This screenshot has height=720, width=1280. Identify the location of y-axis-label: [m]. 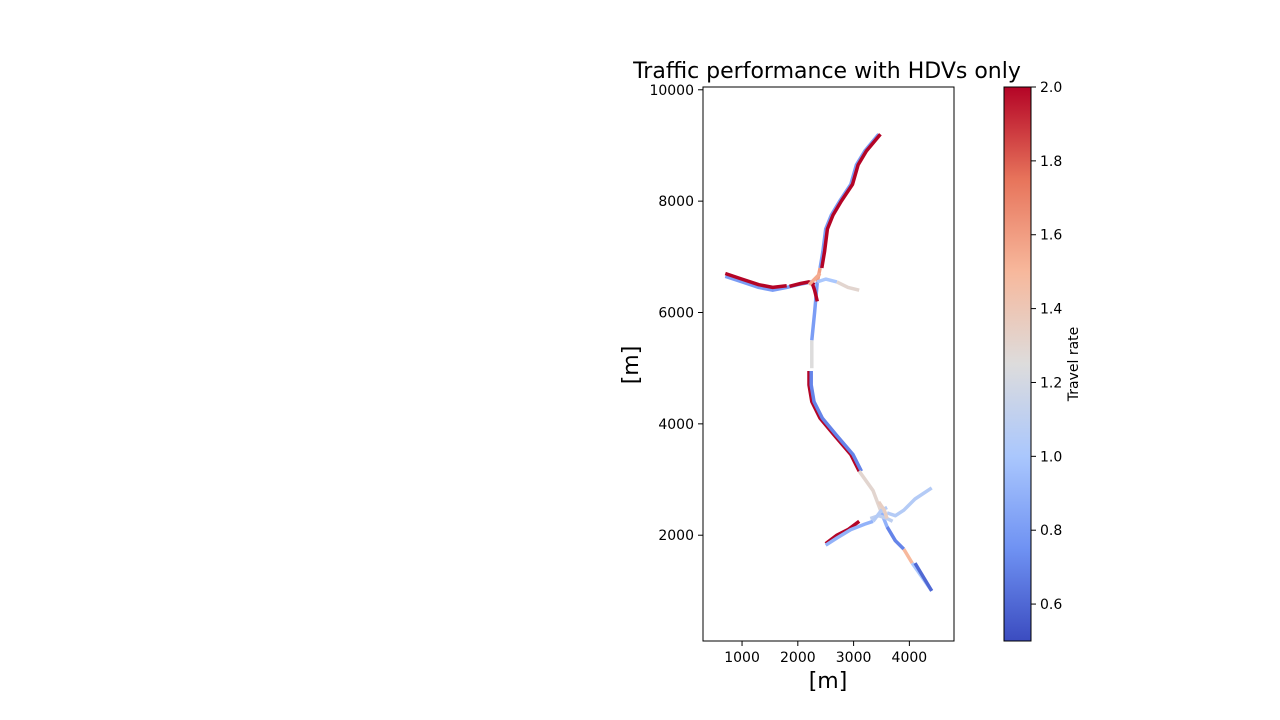
(631, 365).